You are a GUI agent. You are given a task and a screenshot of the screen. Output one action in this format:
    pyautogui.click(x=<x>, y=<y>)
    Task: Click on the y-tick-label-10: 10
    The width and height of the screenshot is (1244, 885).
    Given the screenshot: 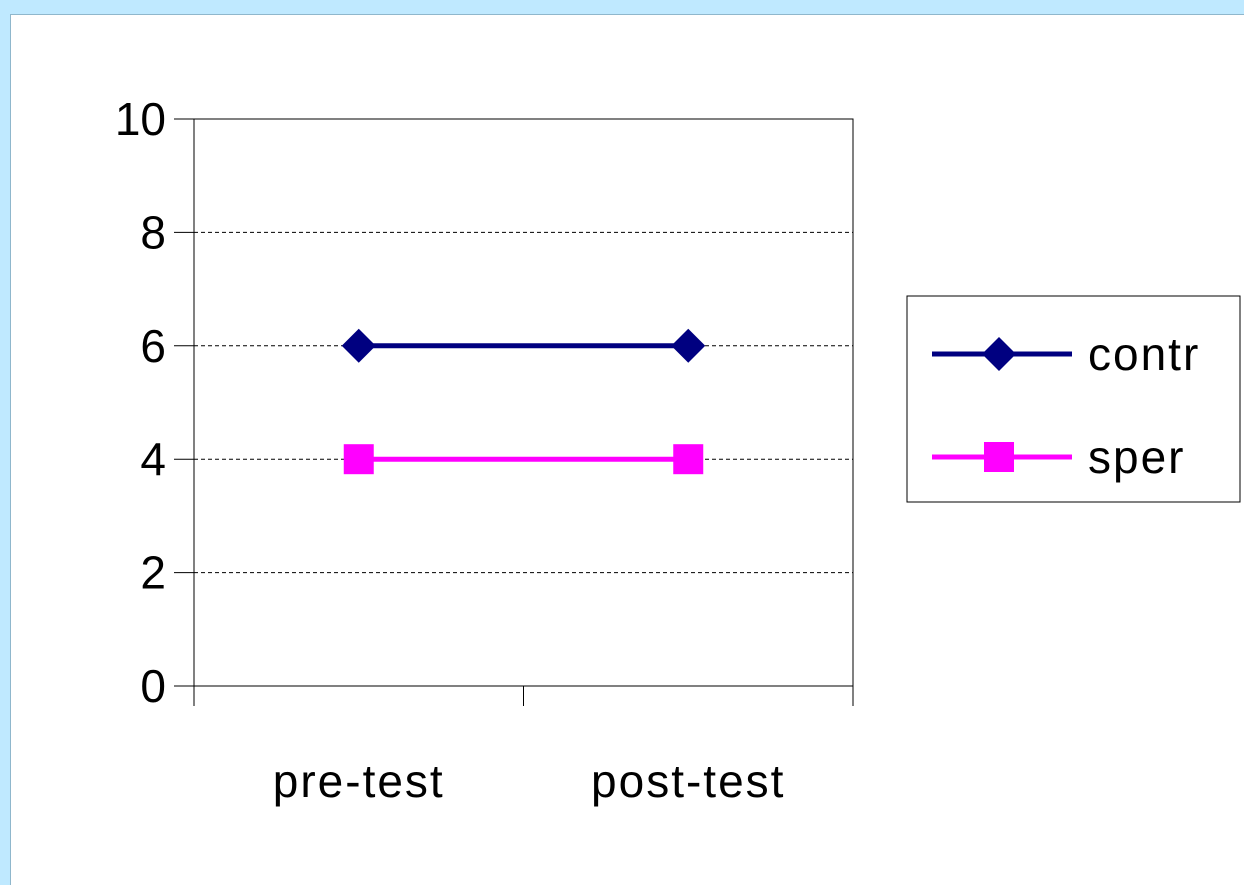 What is the action you would take?
    pyautogui.click(x=140, y=119)
    